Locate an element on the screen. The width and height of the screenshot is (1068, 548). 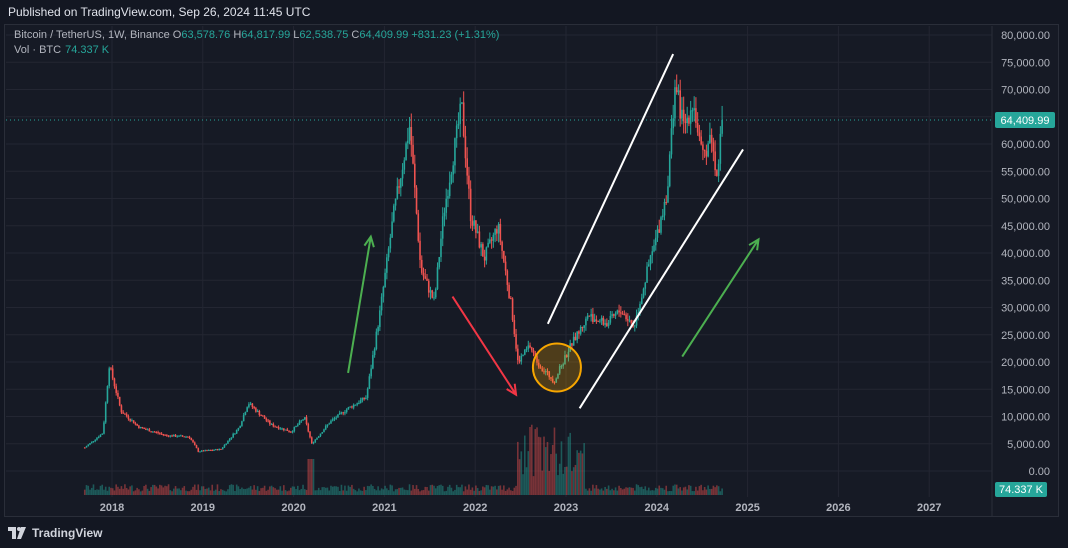
tradingview-brand: TradingView is located at coordinates (55, 533).